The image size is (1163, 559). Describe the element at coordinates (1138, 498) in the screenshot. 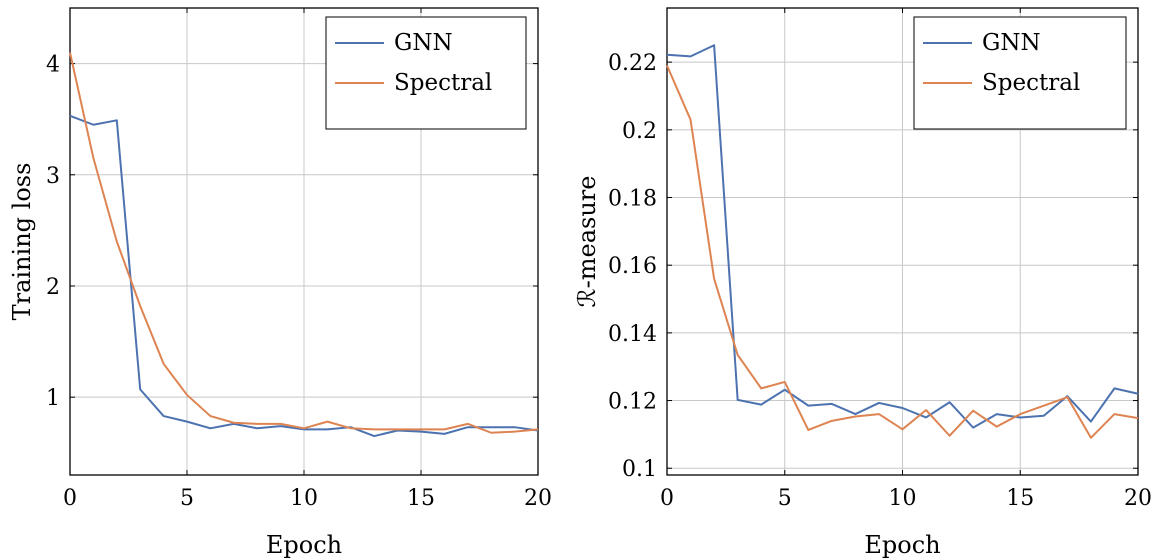

I see `c1-x-tick-label: 20` at that location.